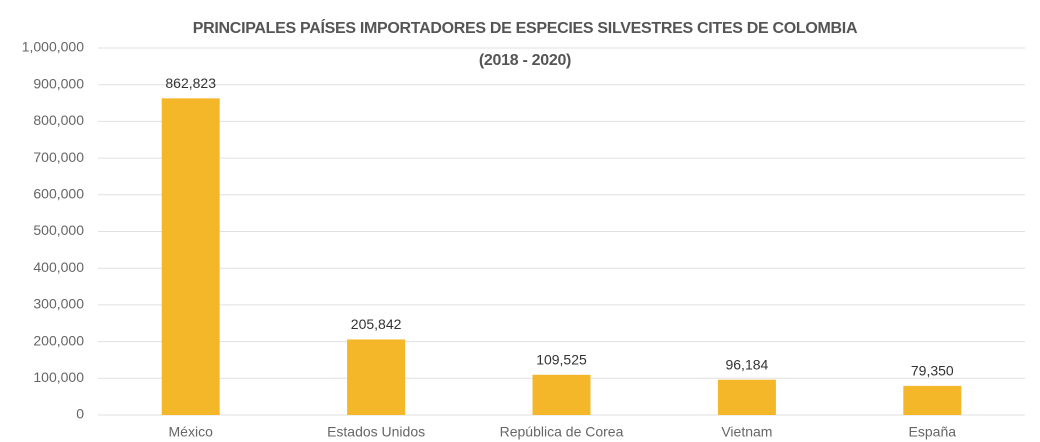  I want to click on chart-subtitle: (2018 - 2020), so click(525, 60).